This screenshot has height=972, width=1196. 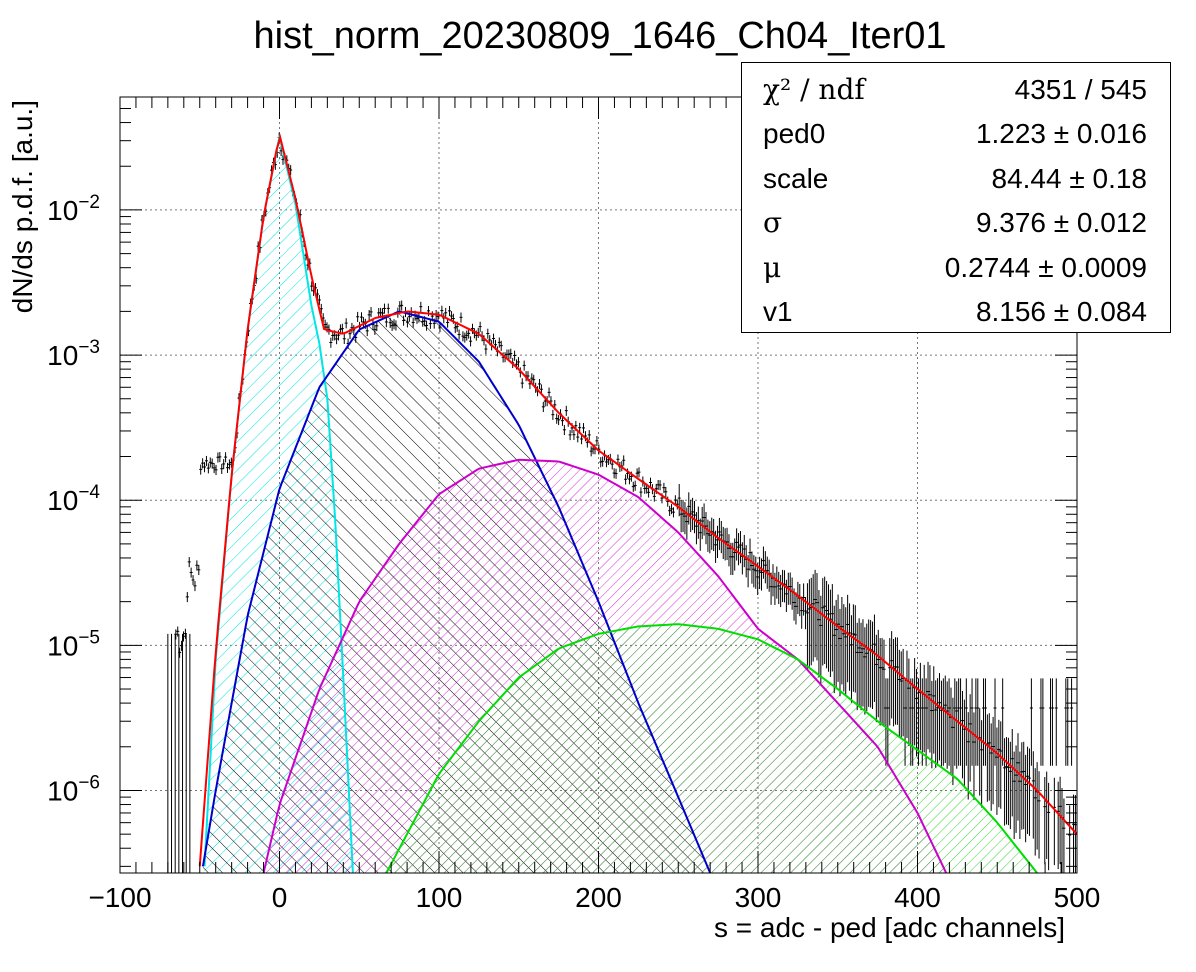 I want to click on stat-name: scale, so click(x=796, y=178).